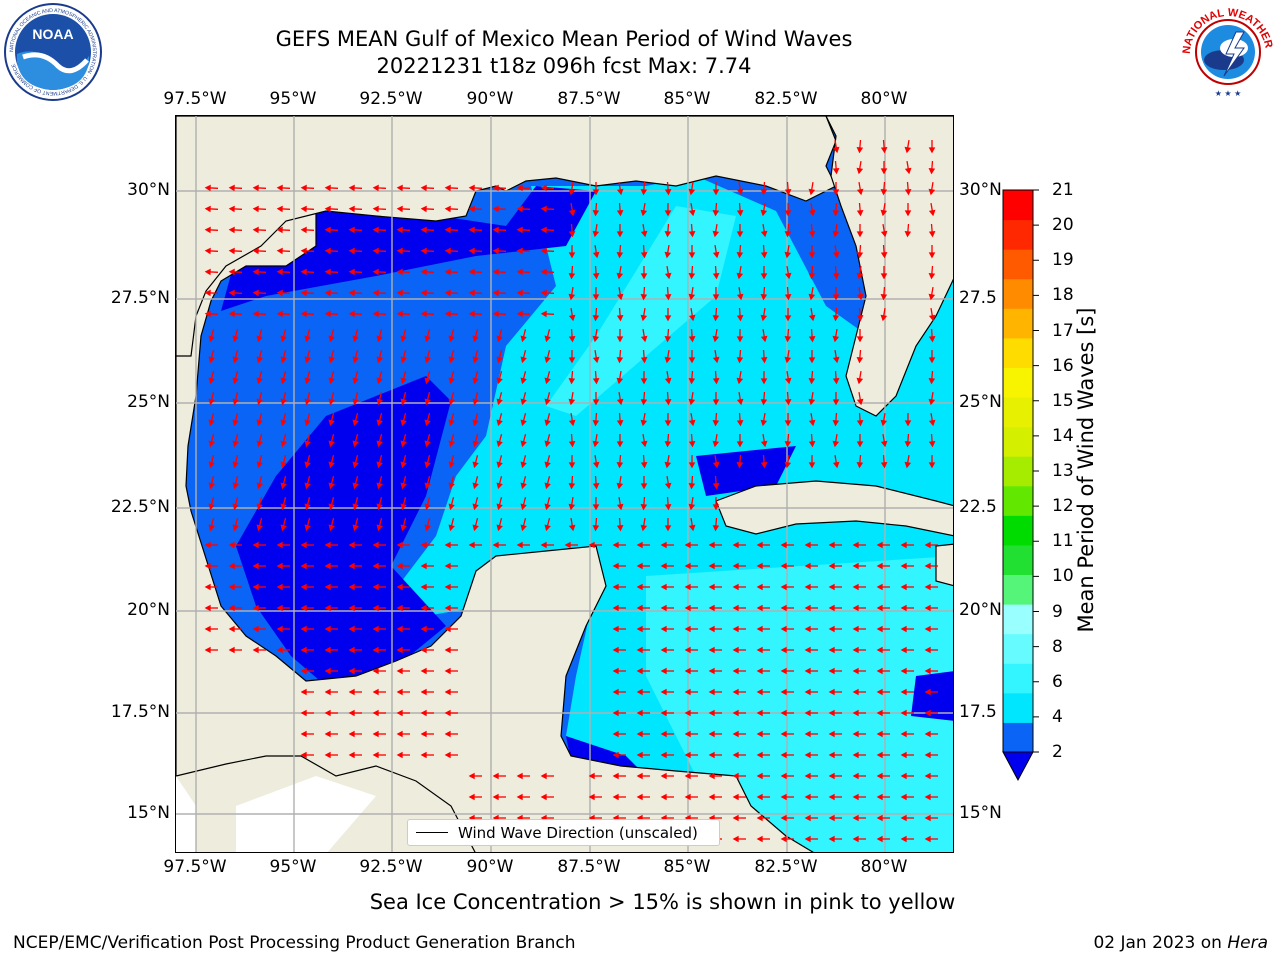  Describe the element at coordinates (293, 867) in the screenshot. I see `lon-tick-label: 95°W` at that location.